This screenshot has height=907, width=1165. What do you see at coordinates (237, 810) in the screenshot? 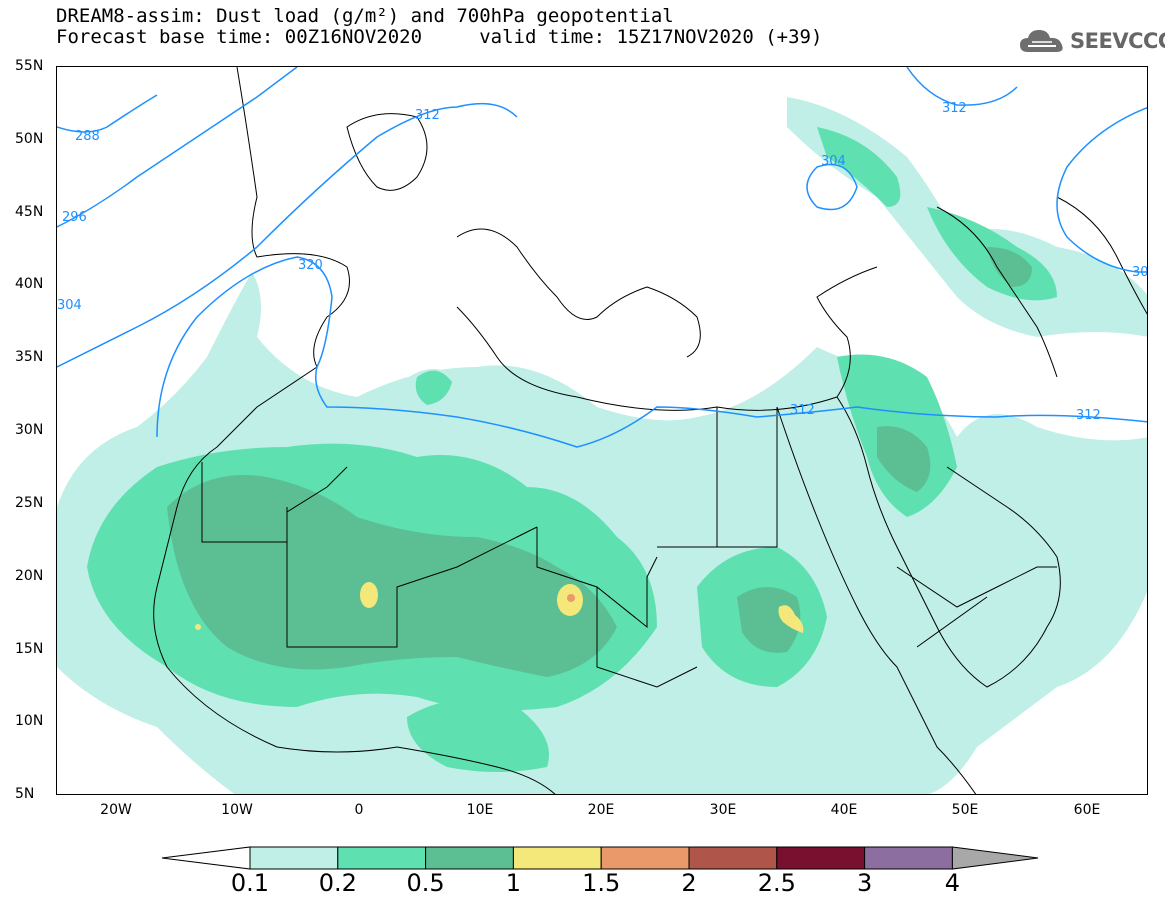
I see `lon-label-10w: 10W` at bounding box center [237, 810].